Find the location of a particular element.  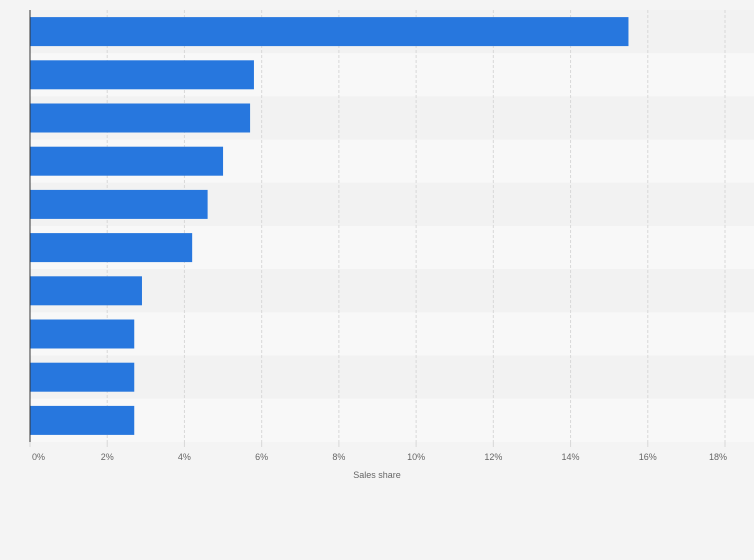

x-tick-label: 4% is located at coordinates (184, 457).